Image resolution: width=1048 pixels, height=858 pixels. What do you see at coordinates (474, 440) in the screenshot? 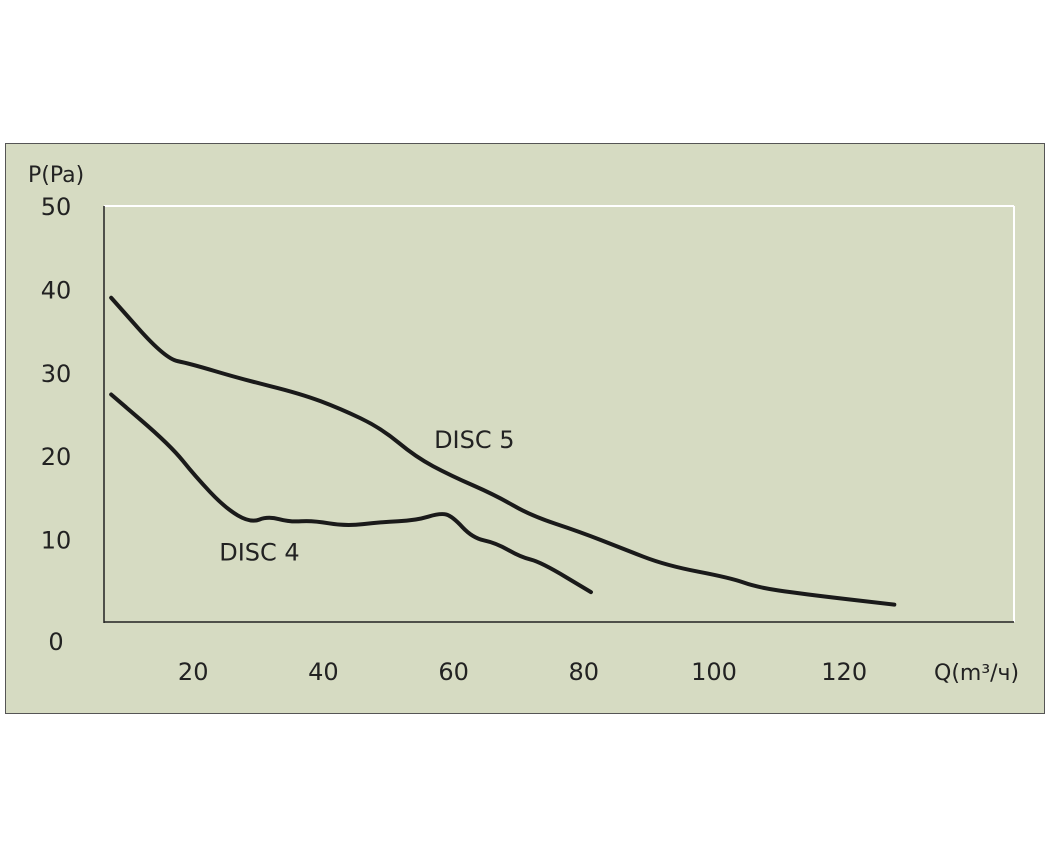
I see `series-label-1: DISC 5` at bounding box center [474, 440].